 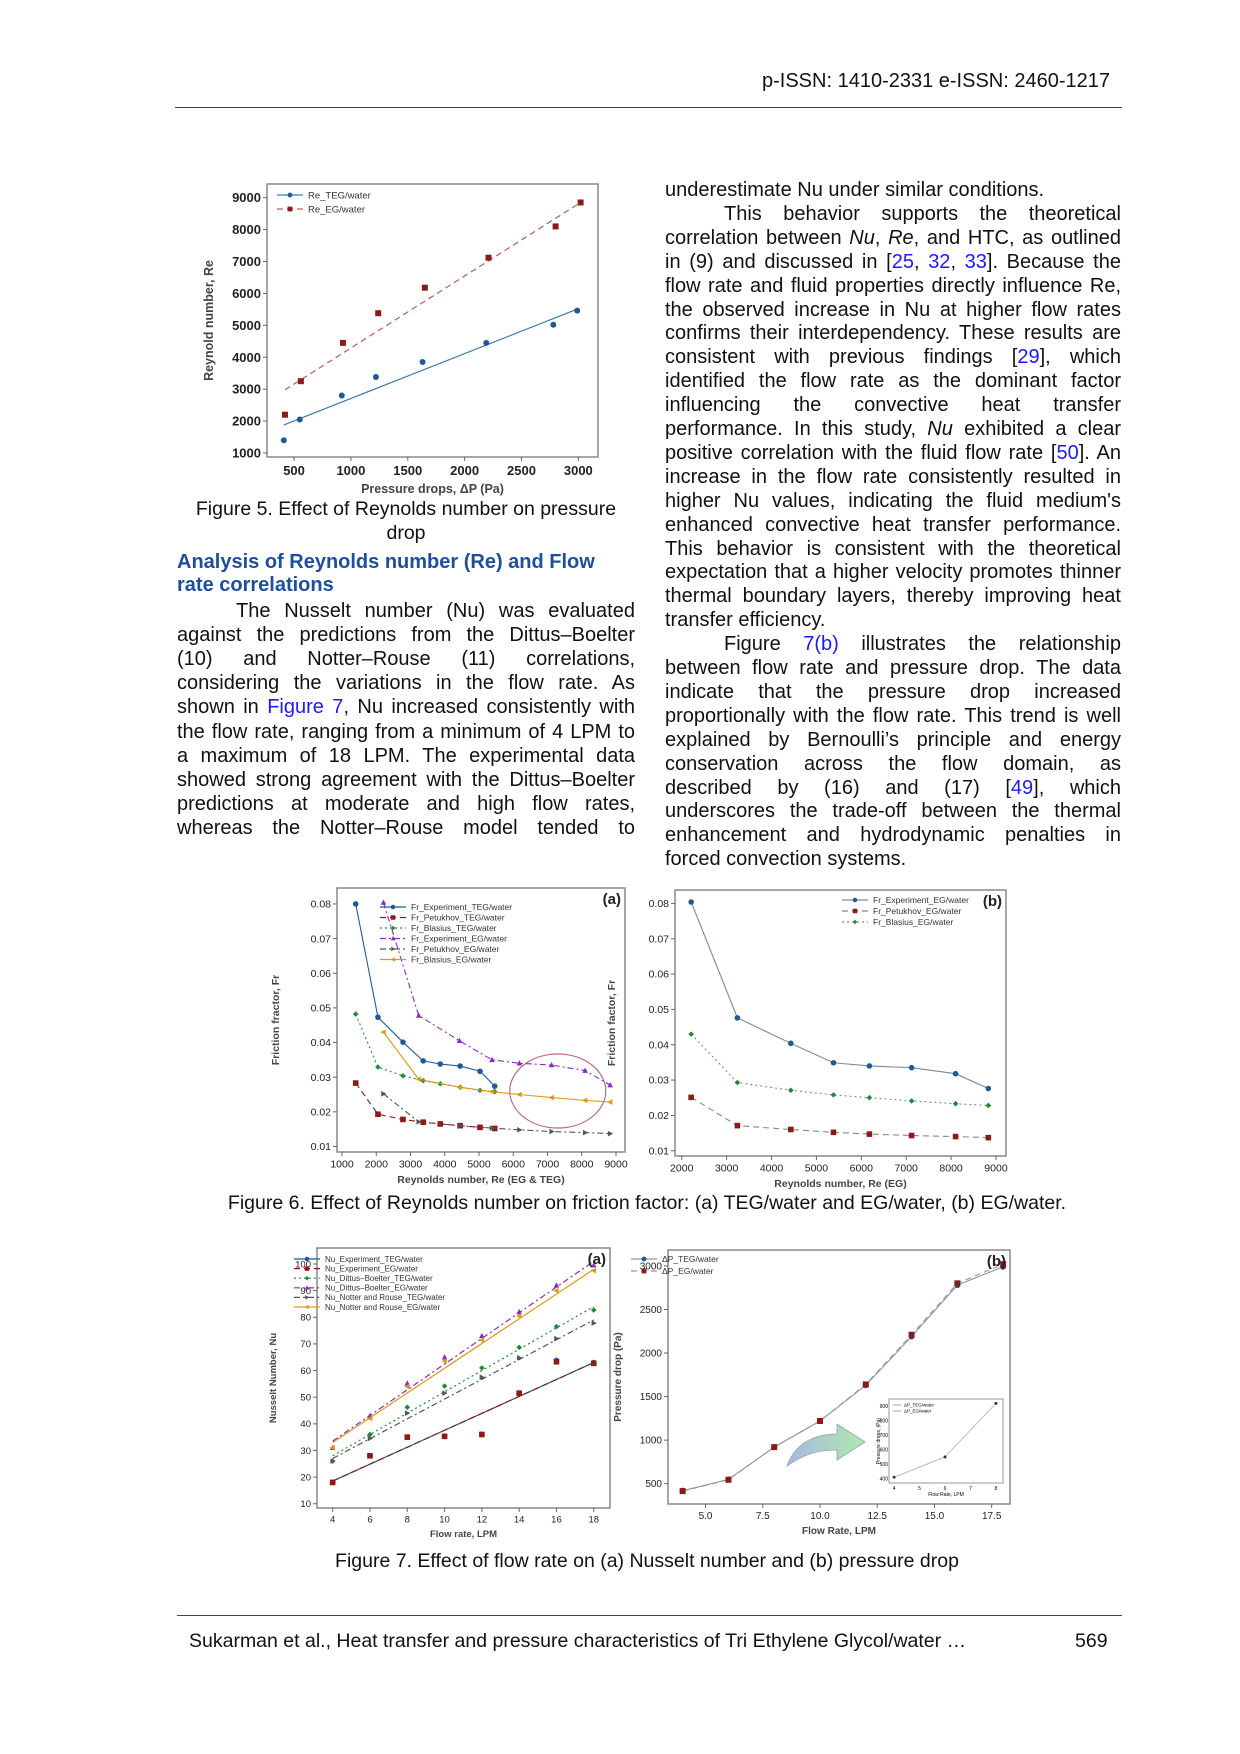 What do you see at coordinates (432, 320) in the screenshot?
I see `plot-frame` at bounding box center [432, 320].